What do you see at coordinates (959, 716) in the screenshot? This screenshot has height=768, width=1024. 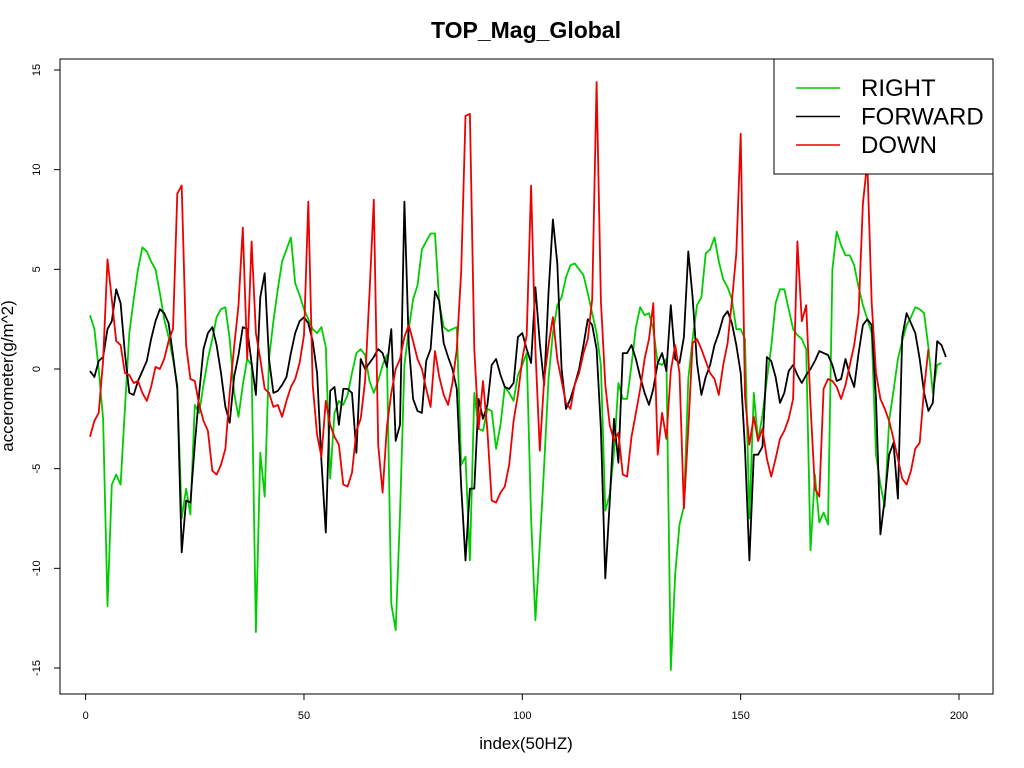 I see `x-tick-label: 200` at bounding box center [959, 716].